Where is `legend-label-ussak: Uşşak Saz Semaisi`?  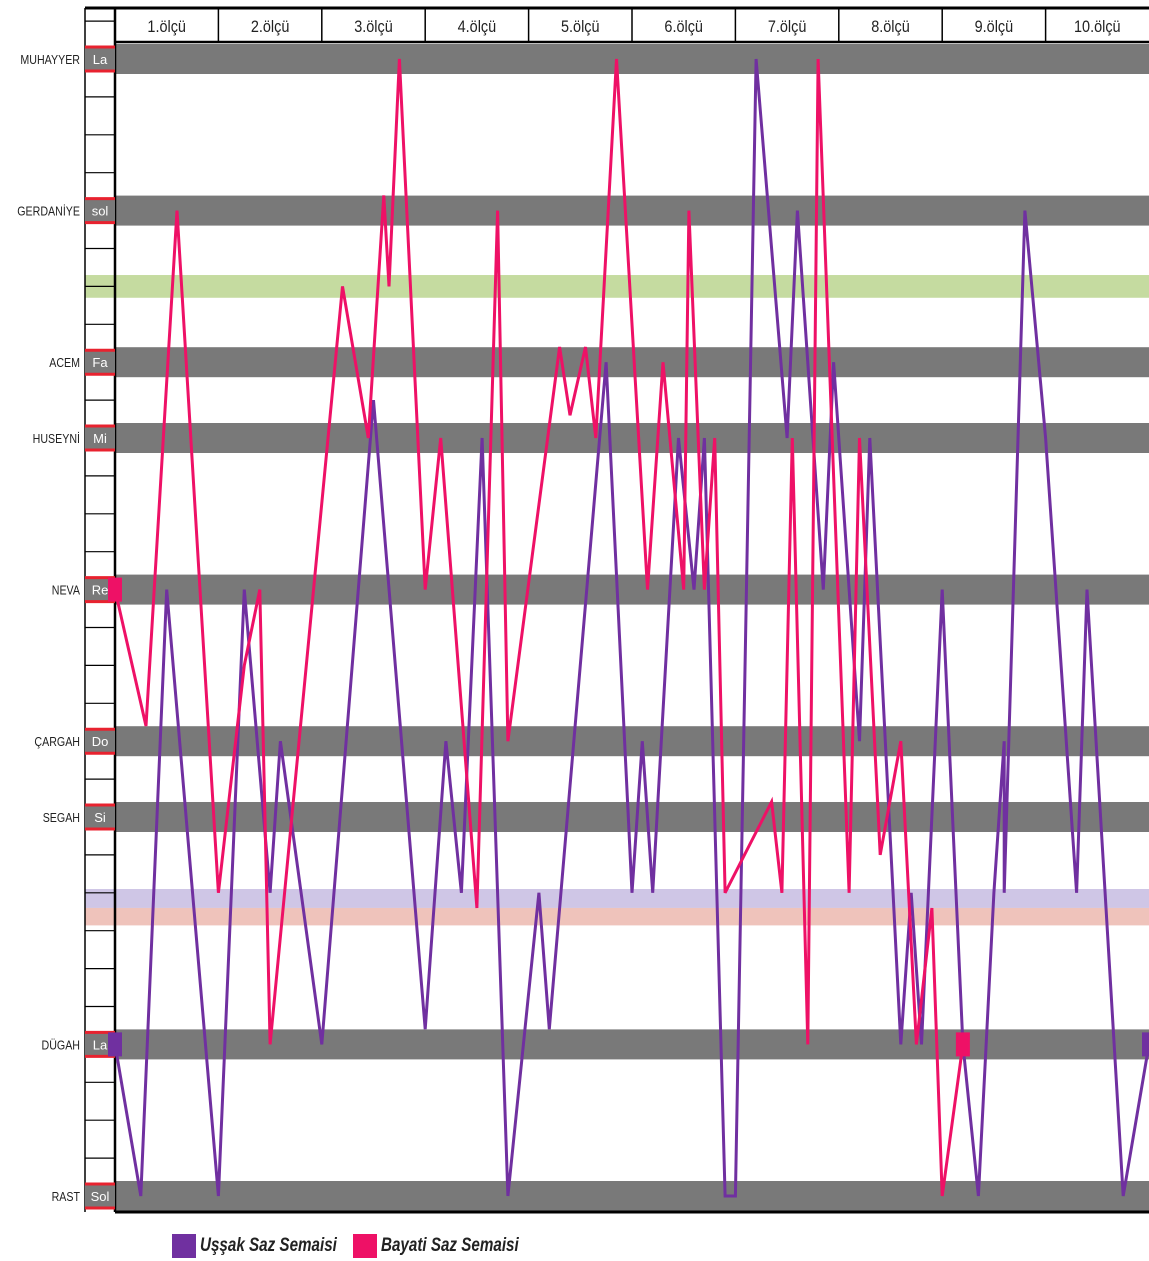 legend-label-ussak: Uşşak Saz Semaisi is located at coordinates (268, 1245).